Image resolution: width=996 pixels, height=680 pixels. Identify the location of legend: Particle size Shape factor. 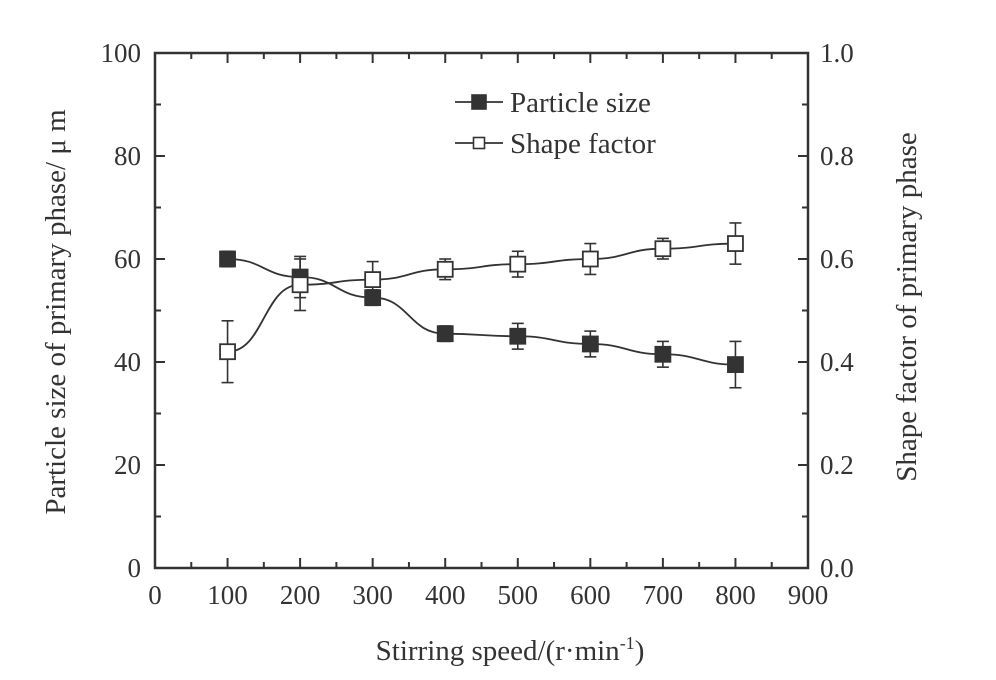
(555, 123).